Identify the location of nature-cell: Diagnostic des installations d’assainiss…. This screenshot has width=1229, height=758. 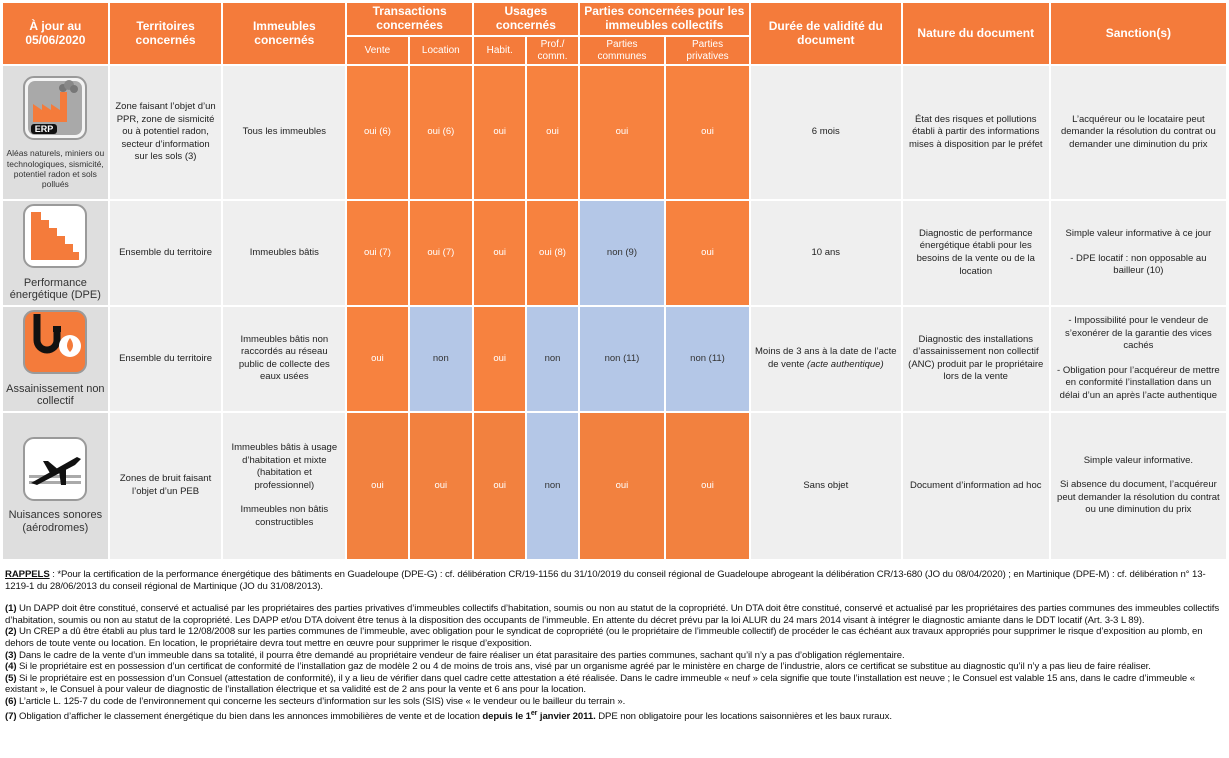
(975, 359).